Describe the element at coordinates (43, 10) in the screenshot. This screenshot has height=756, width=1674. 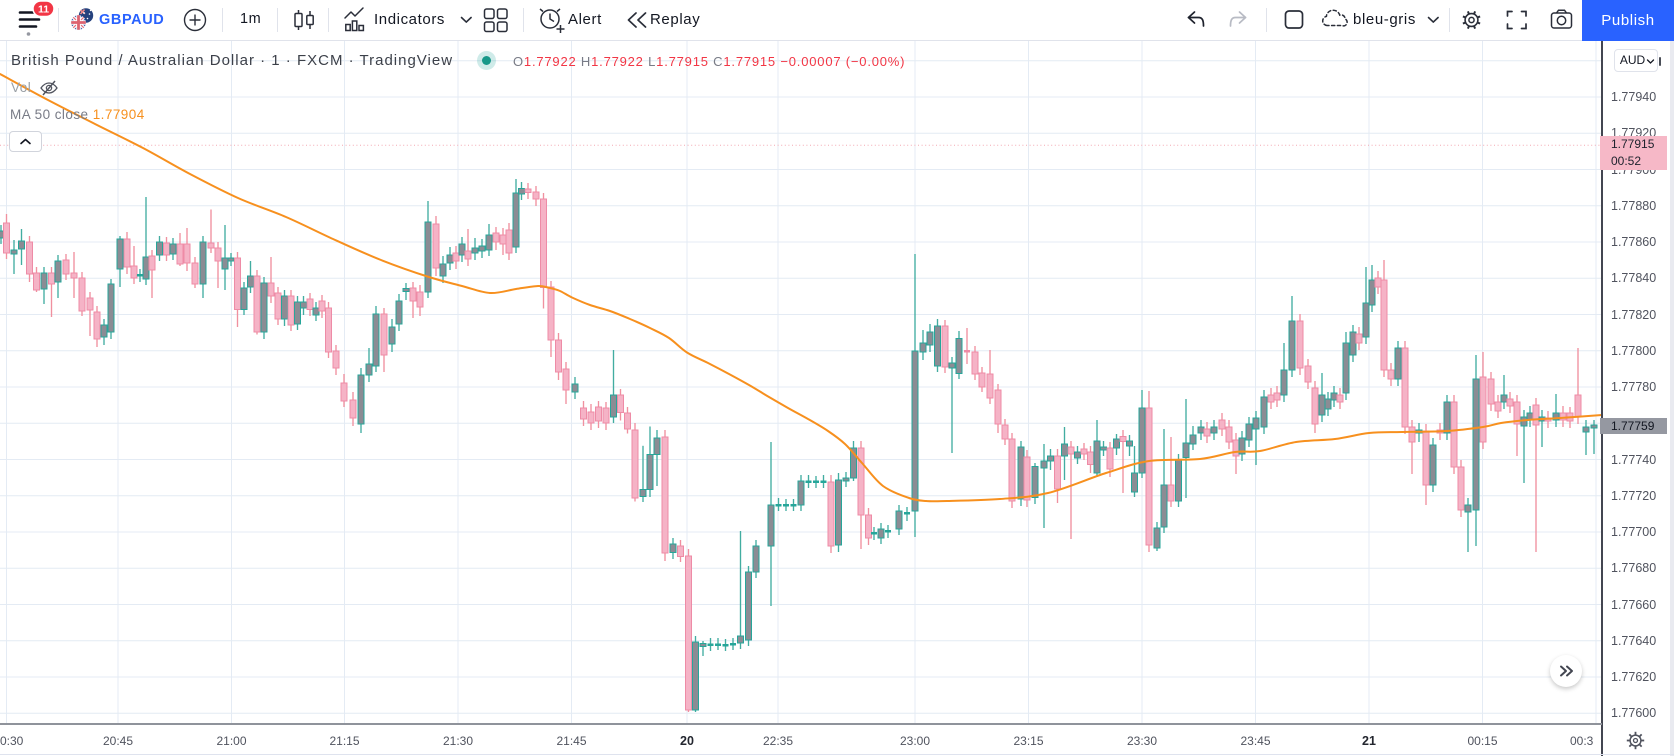
I see `svg-text: 11` at that location.